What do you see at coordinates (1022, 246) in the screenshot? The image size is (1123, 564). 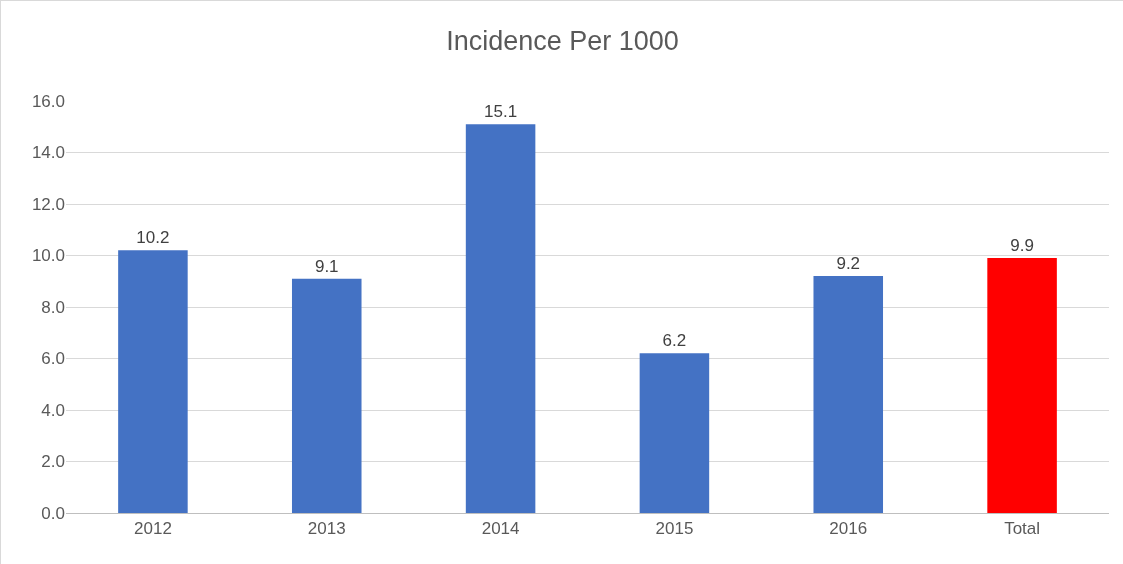 I see `data-label: 9.9` at bounding box center [1022, 246].